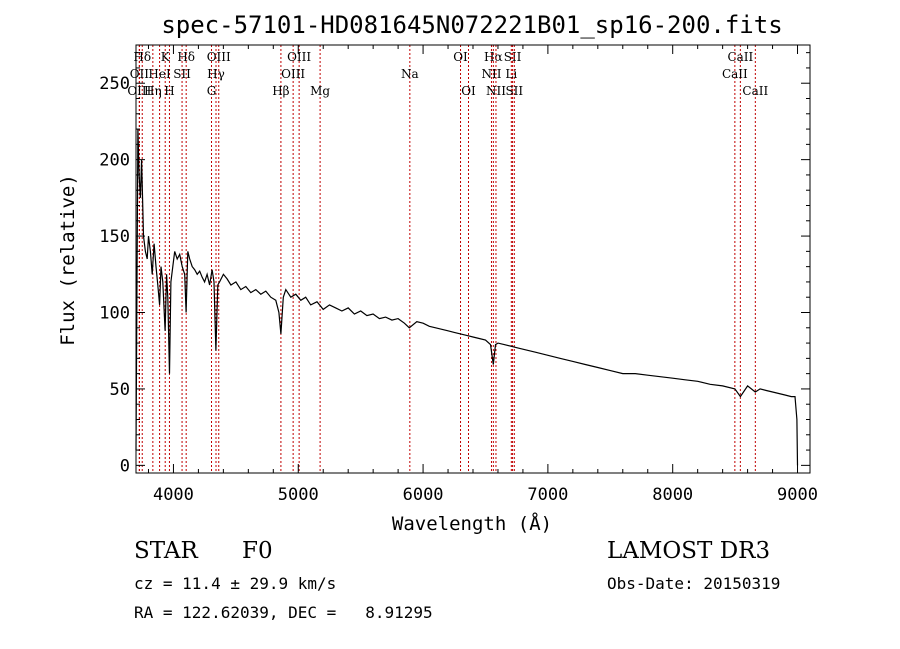 The image size is (900, 649). I want to click on y-tick-label-2: 100, so click(114, 314).